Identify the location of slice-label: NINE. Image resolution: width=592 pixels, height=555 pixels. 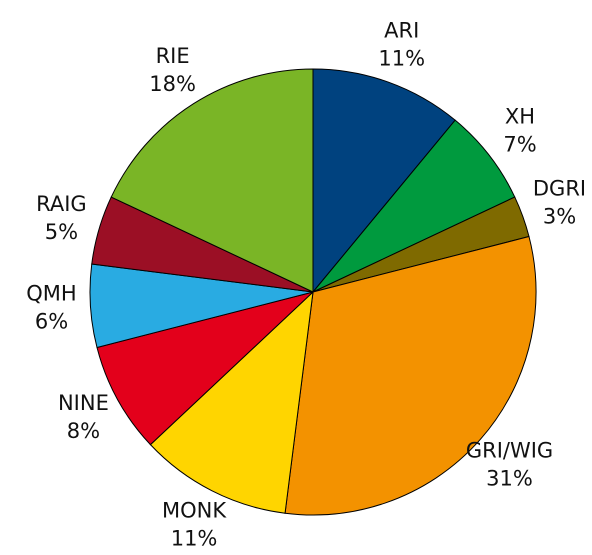
(83, 403).